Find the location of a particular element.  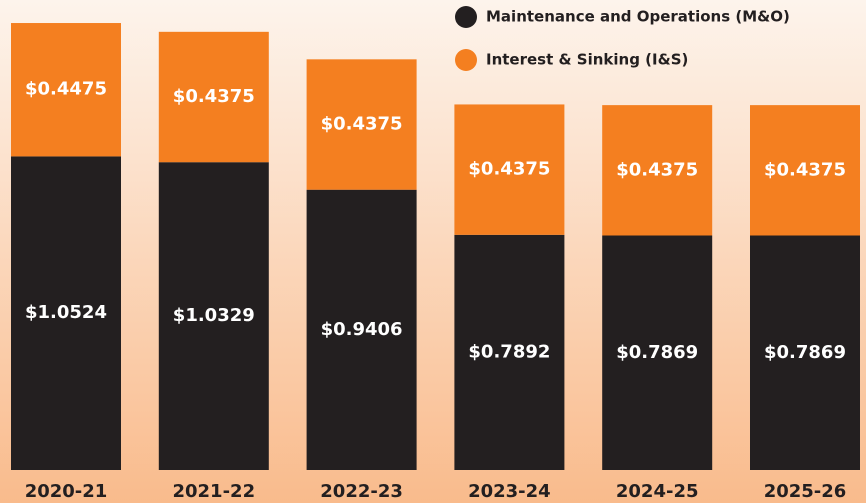

value-label: $1.0524 is located at coordinates (66, 312).